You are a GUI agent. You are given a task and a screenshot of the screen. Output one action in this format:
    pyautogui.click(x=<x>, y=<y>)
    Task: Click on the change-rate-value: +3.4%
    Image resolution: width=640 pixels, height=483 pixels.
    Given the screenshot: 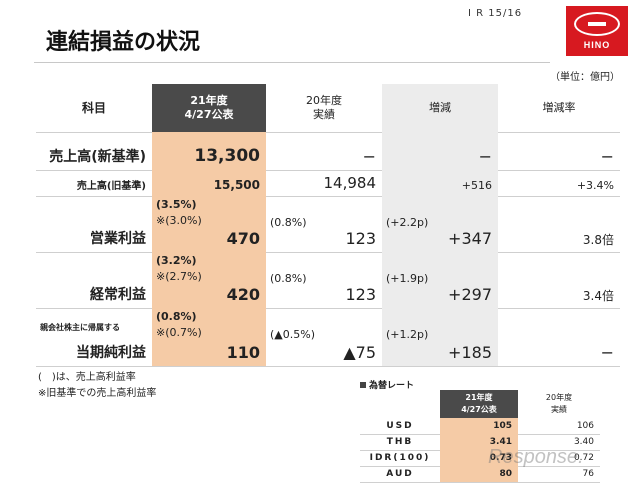 What is the action you would take?
    pyautogui.click(x=595, y=185)
    